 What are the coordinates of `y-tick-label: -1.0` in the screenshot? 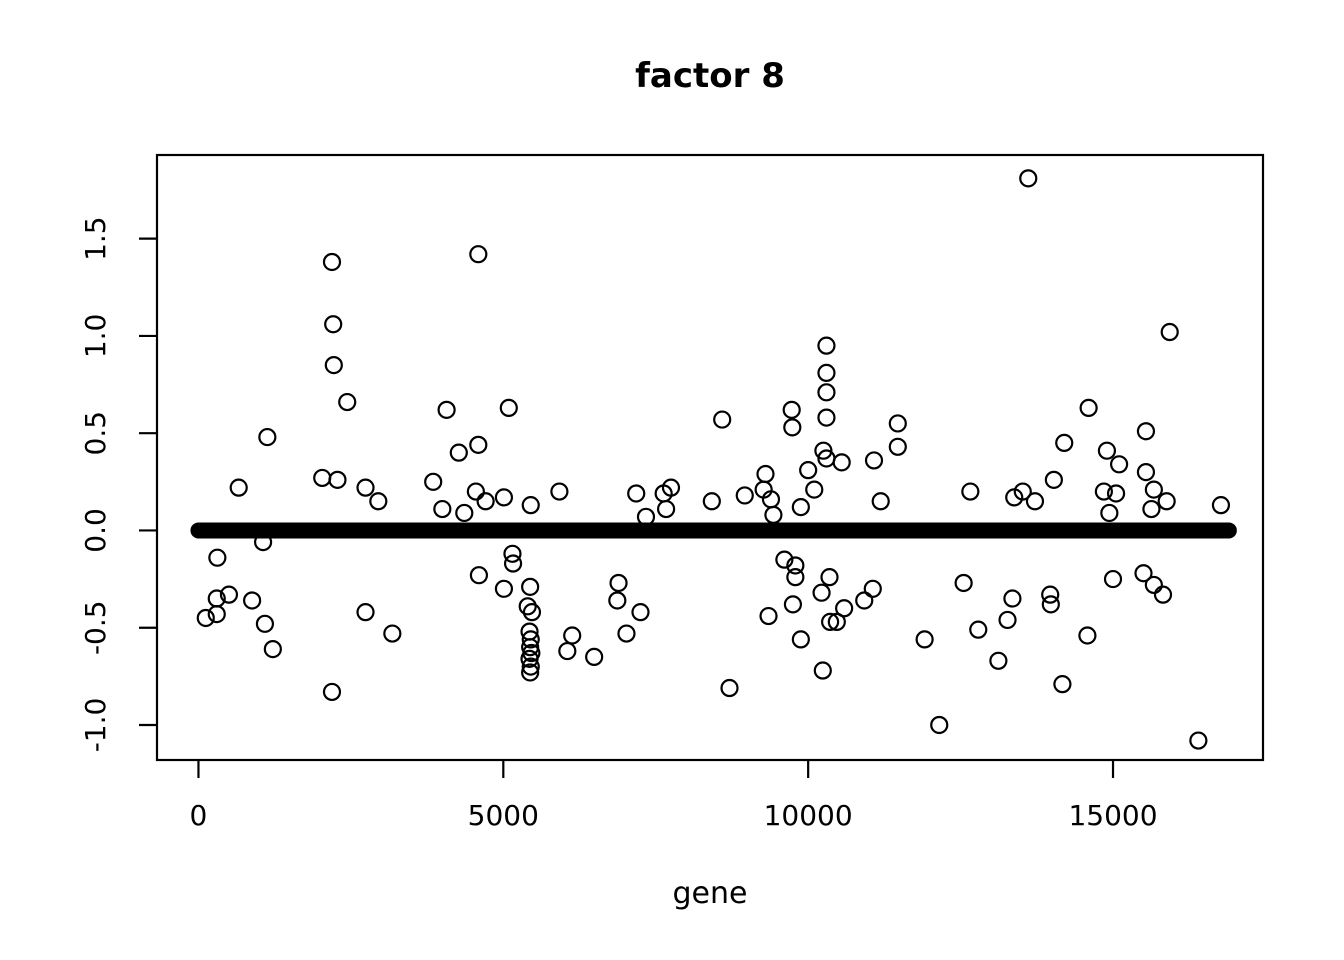 It's located at (95, 725).